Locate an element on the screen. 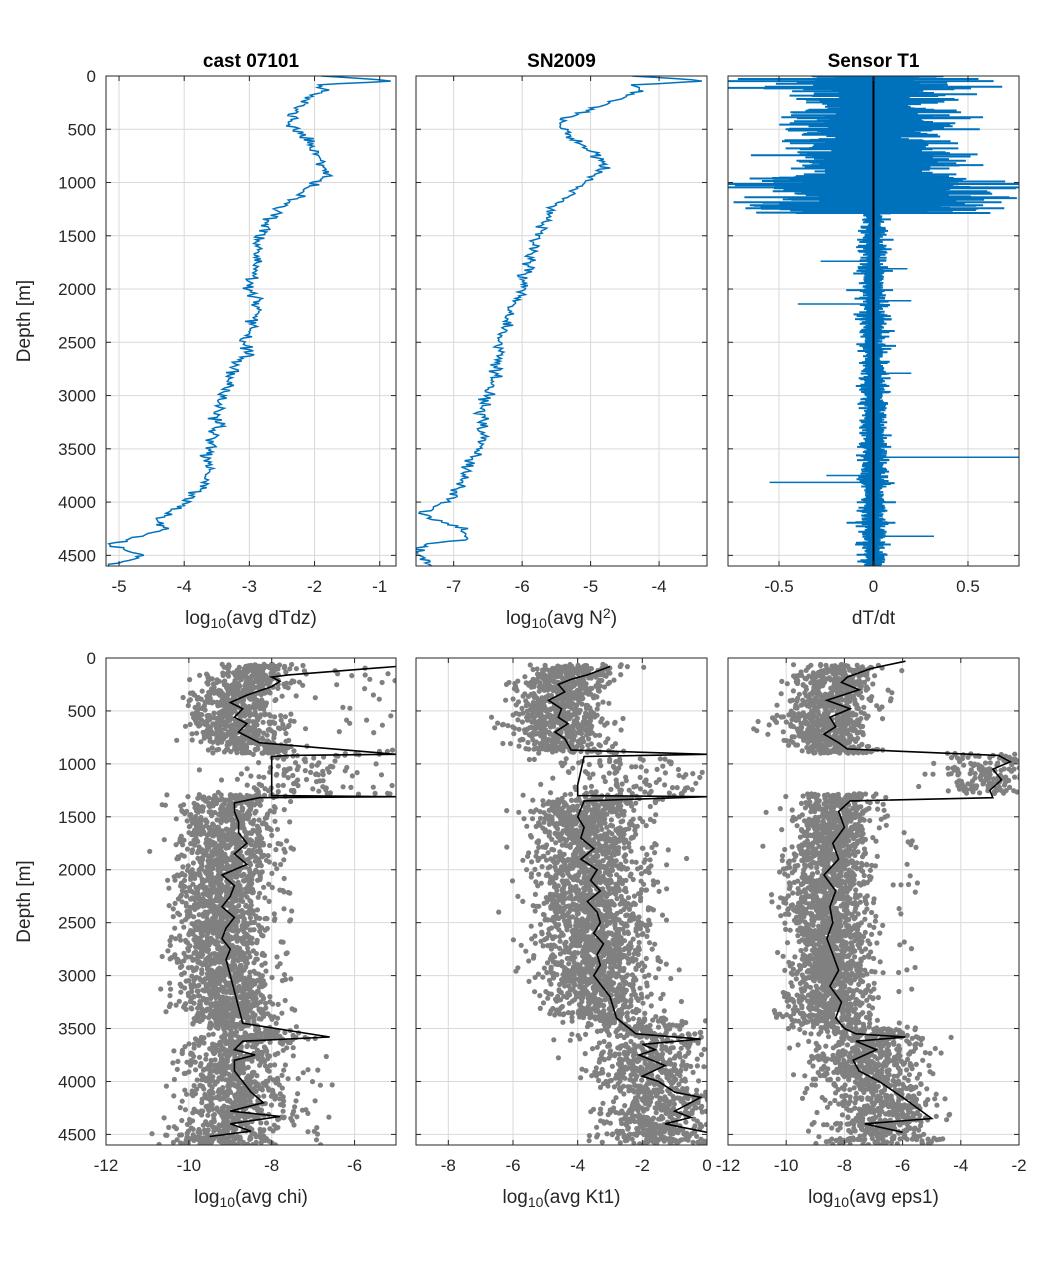  plot-area is located at coordinates (271, 903).